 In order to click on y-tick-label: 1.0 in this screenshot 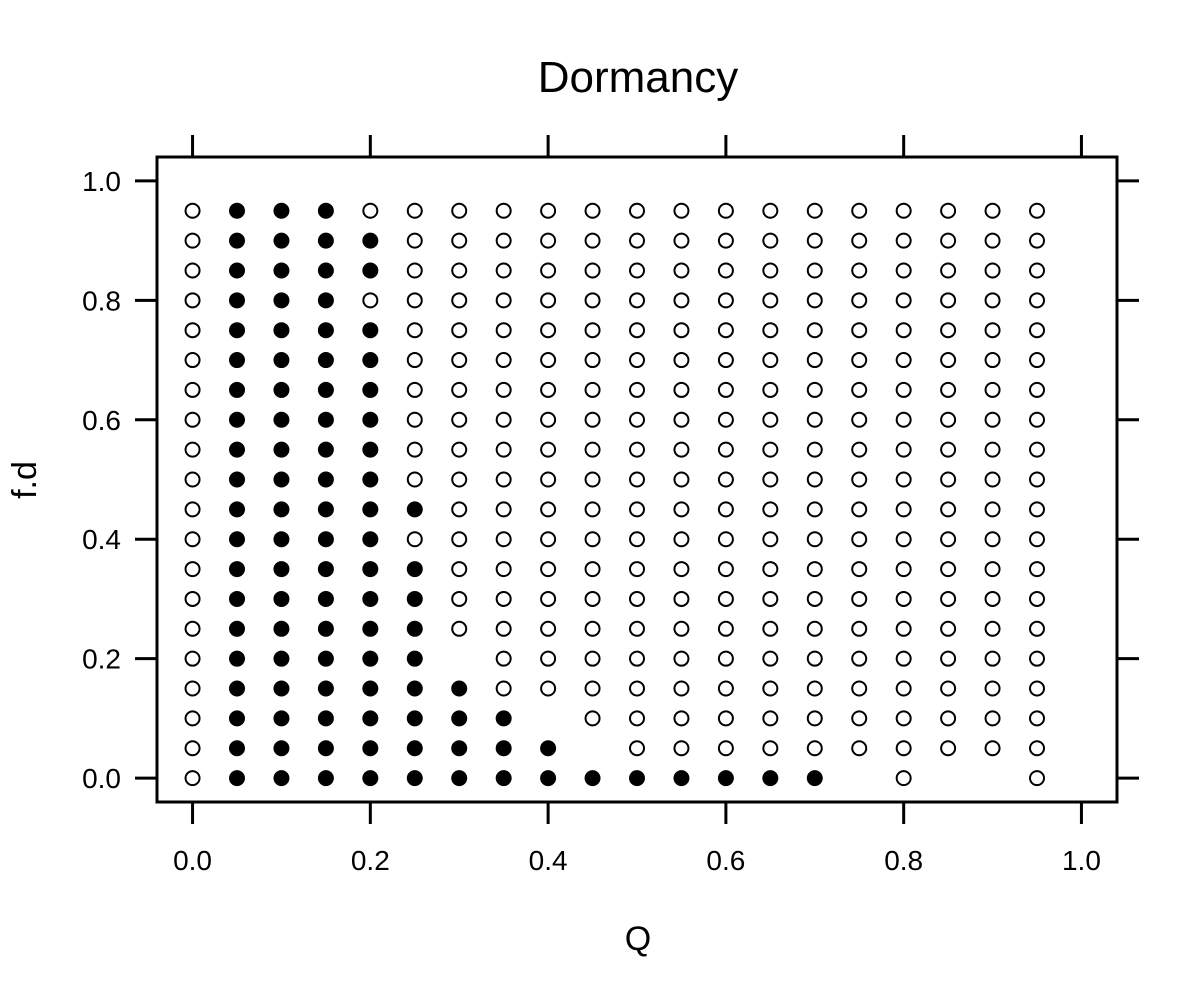, I will do `click(101, 181)`.